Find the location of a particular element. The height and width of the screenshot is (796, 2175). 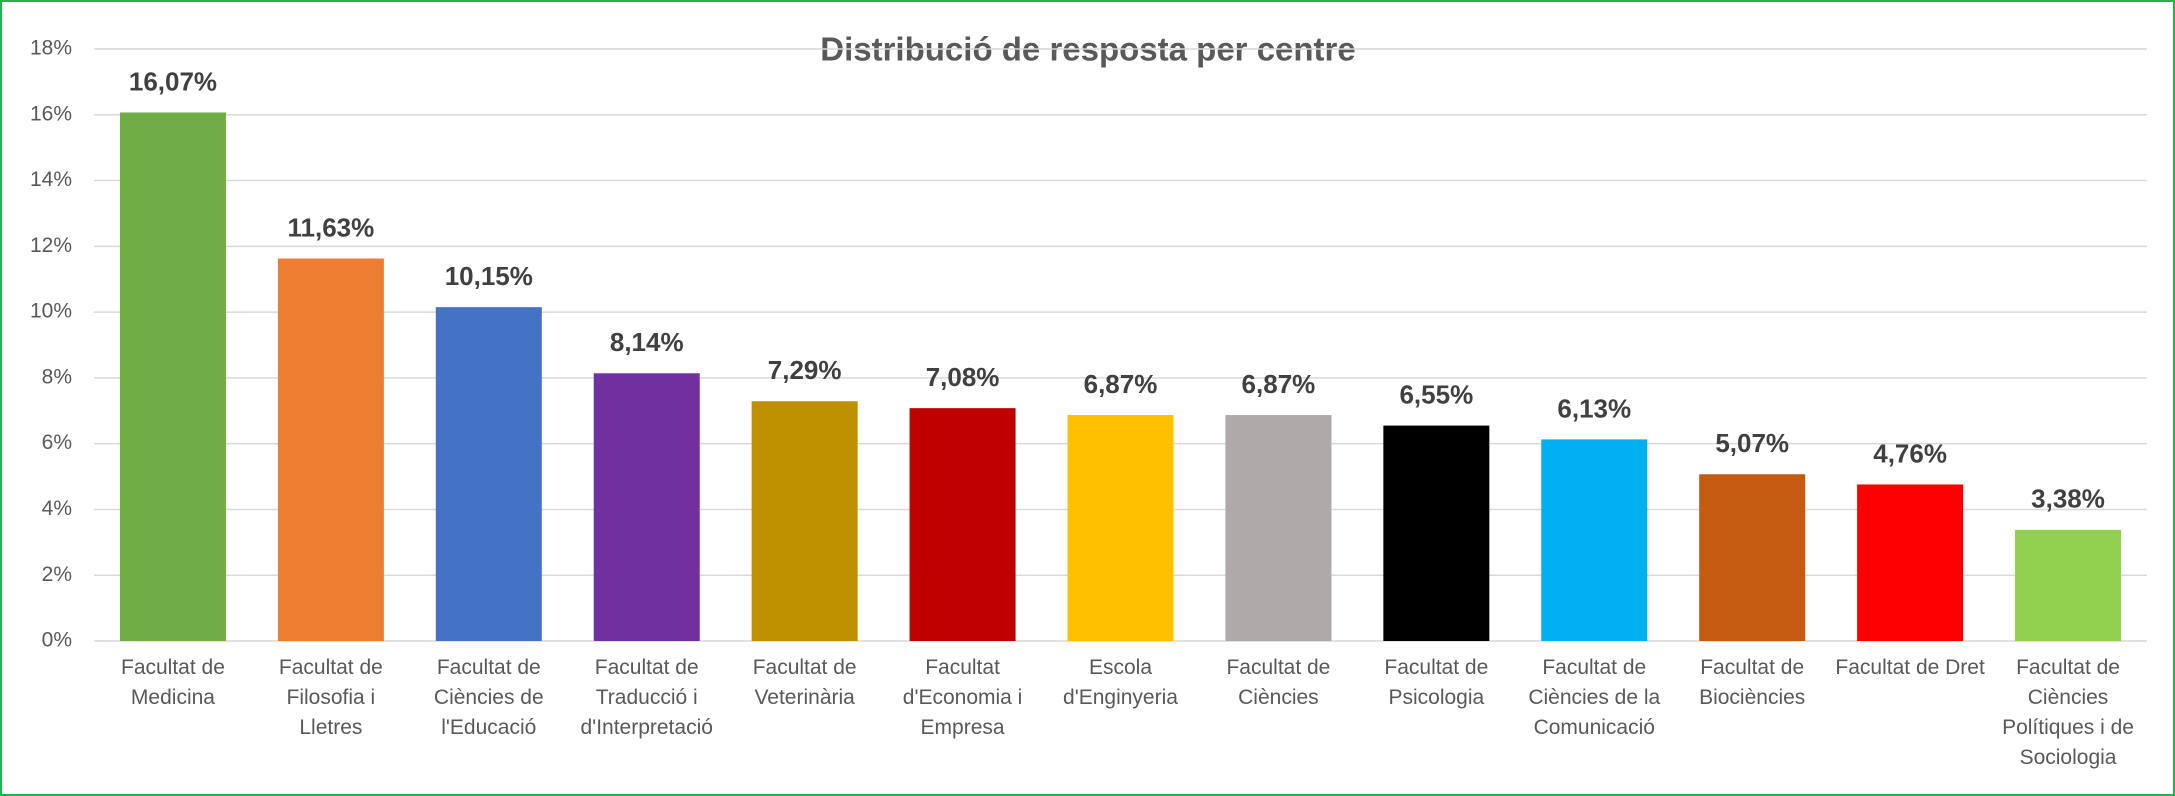

x-tick-label: Facultat de Ciències de la Comunicació is located at coordinates (1594, 697).